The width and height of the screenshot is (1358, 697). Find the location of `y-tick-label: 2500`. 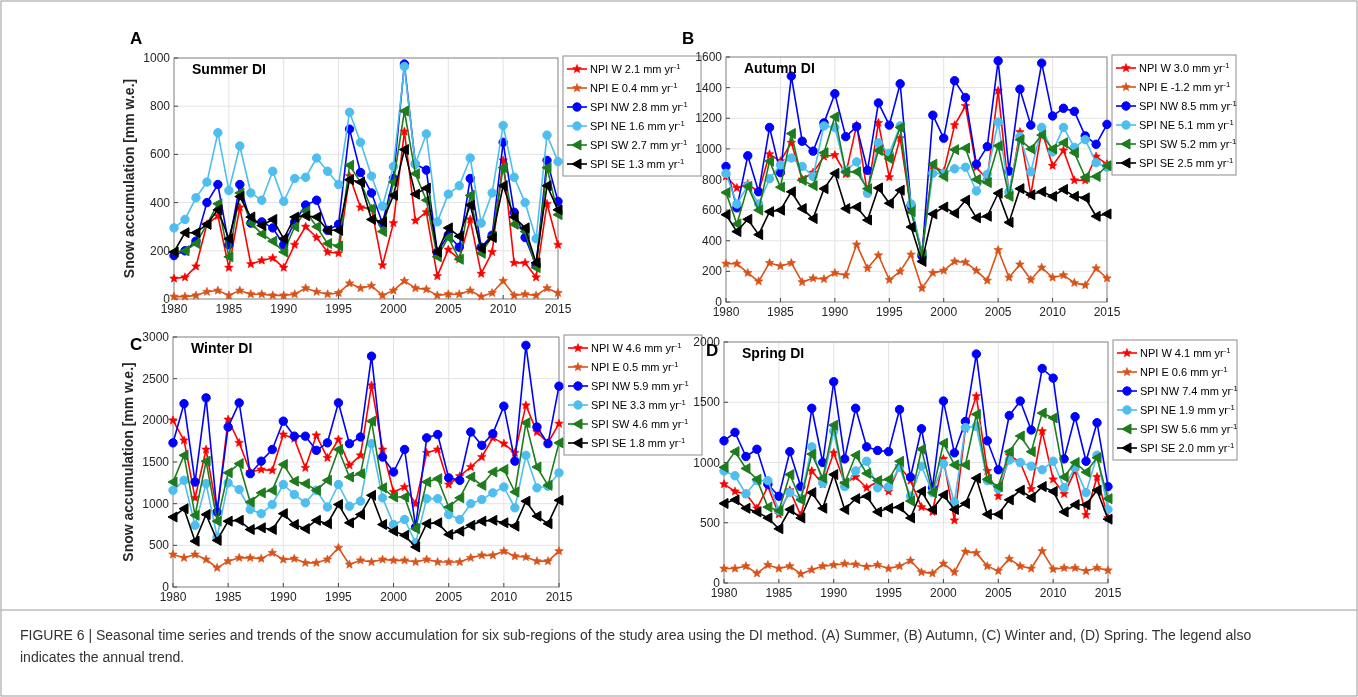

y-tick-label: 2500 is located at coordinates (156, 378).